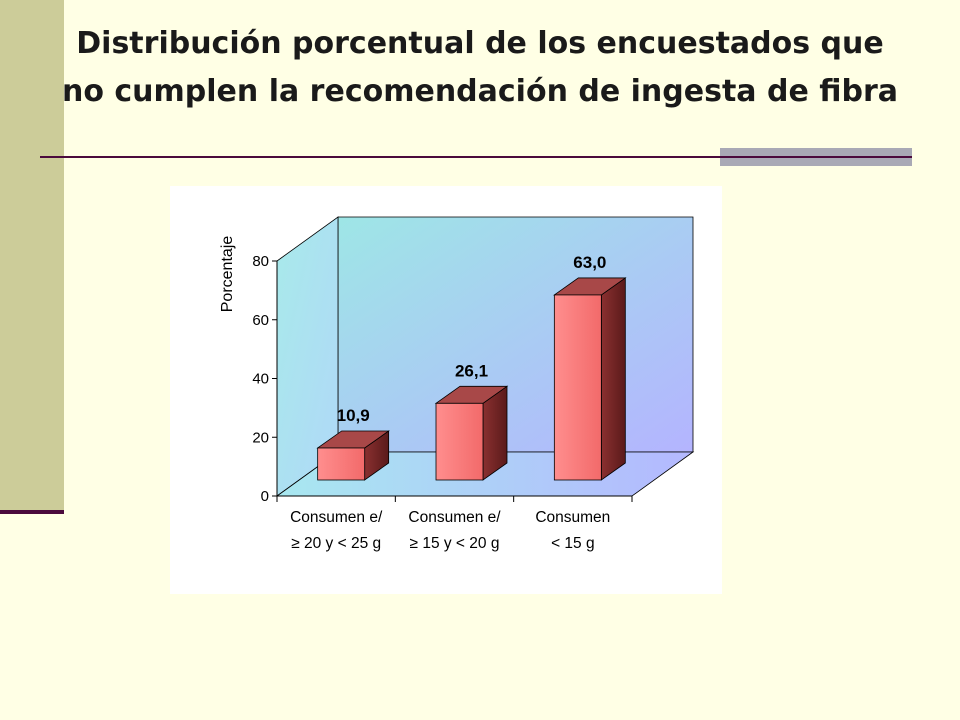 The height and width of the screenshot is (720, 960). Describe the element at coordinates (32, 512) in the screenshot. I see `sidebar-accent-line` at that location.